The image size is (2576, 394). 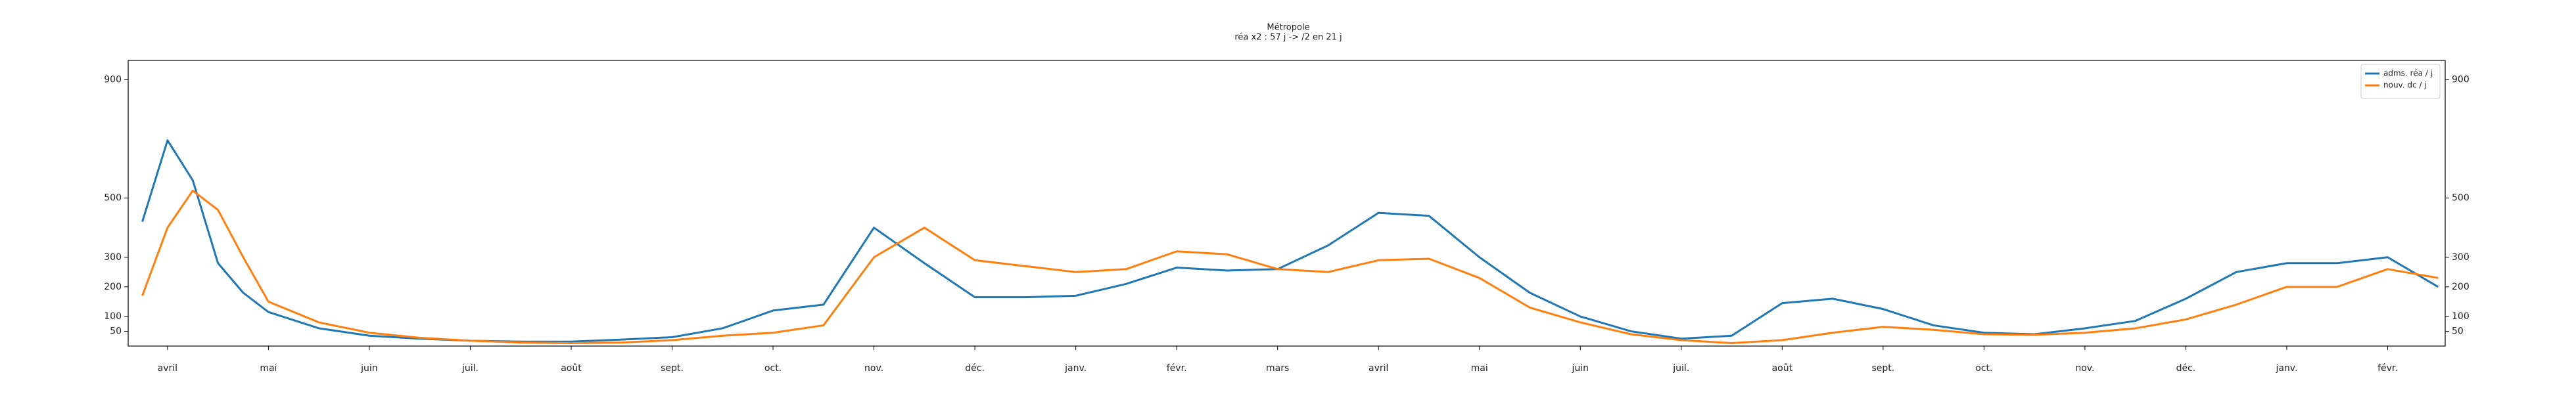 What do you see at coordinates (2405, 85) in the screenshot?
I see `legend-label: nouv. dc / j` at bounding box center [2405, 85].